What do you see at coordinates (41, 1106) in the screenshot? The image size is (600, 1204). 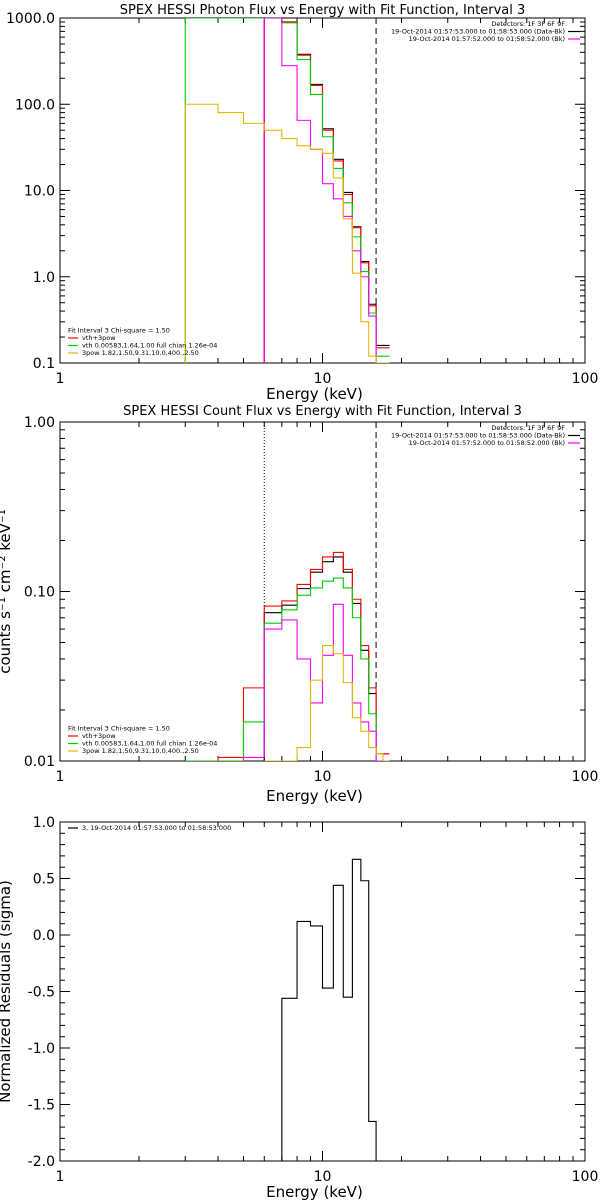 I see `y-tick-label: -1.5` at bounding box center [41, 1106].